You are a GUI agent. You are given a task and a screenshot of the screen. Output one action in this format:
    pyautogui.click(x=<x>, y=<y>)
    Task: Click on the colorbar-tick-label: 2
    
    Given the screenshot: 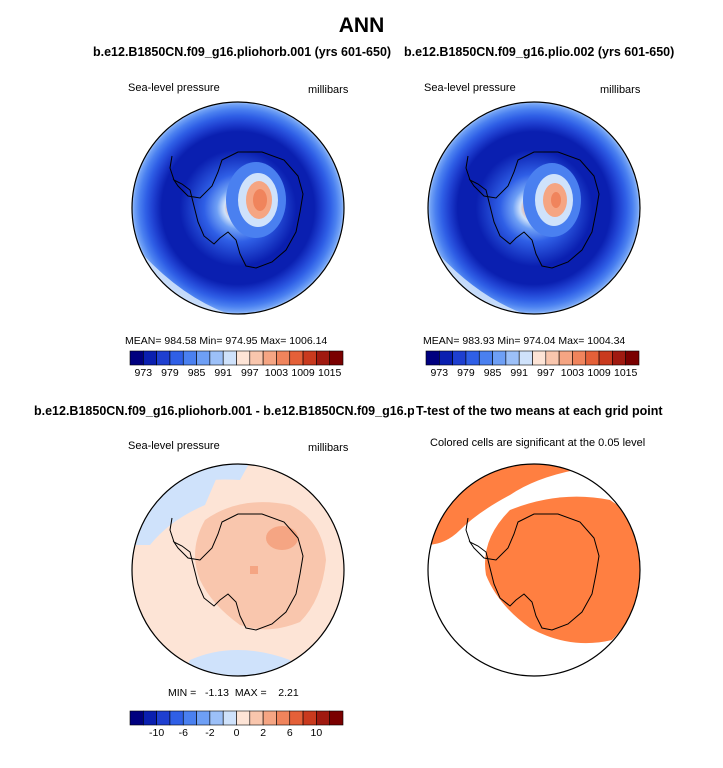 What is the action you would take?
    pyautogui.click(x=263, y=733)
    